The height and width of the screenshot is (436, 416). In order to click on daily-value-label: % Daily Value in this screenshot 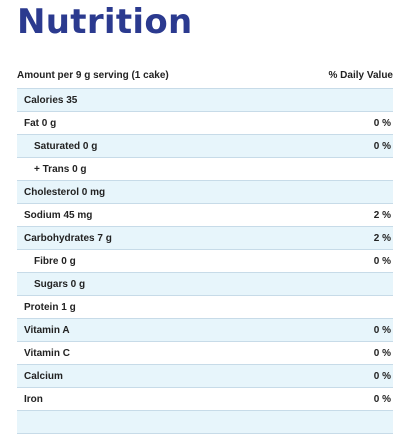, I will do `click(360, 75)`.